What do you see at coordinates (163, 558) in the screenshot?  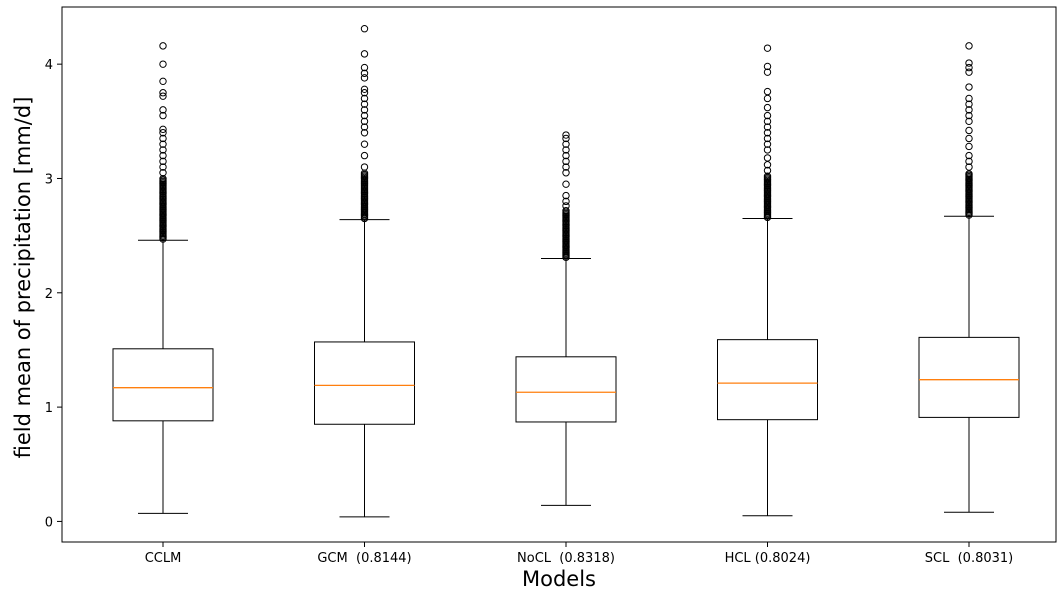 I see `x-tick-label: CCLM` at bounding box center [163, 558].